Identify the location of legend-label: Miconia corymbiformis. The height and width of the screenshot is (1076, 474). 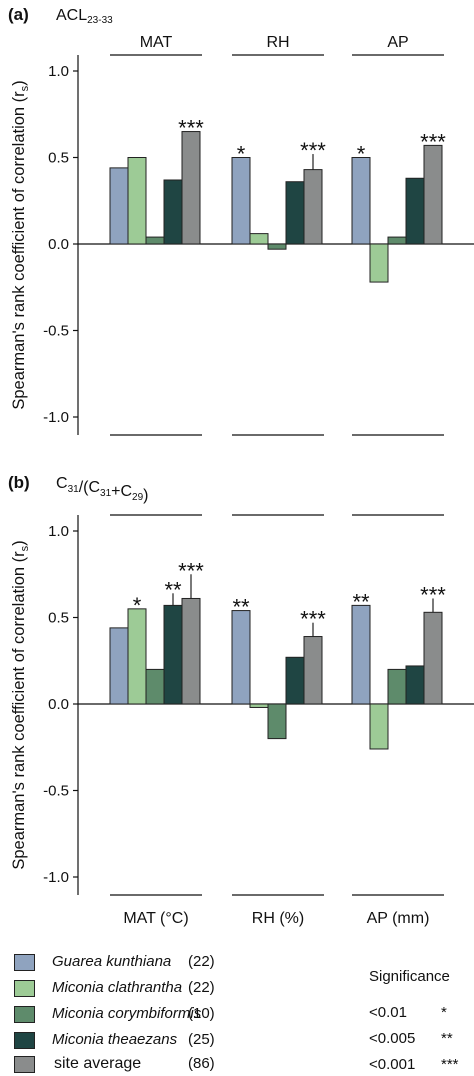
(127, 1013).